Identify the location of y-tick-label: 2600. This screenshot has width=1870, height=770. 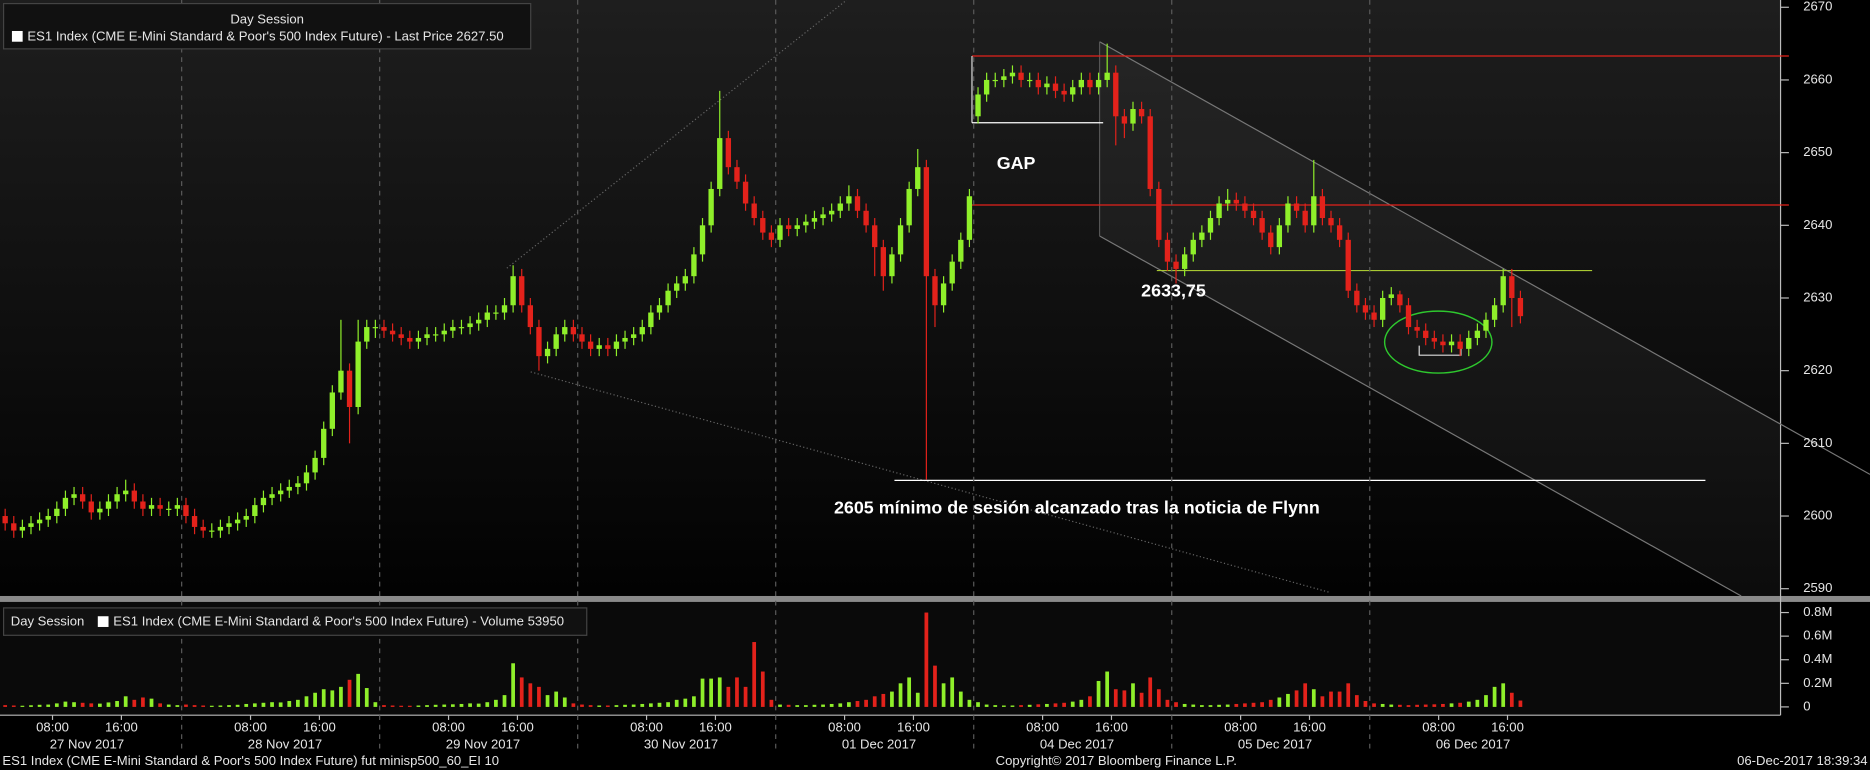
(1817, 514).